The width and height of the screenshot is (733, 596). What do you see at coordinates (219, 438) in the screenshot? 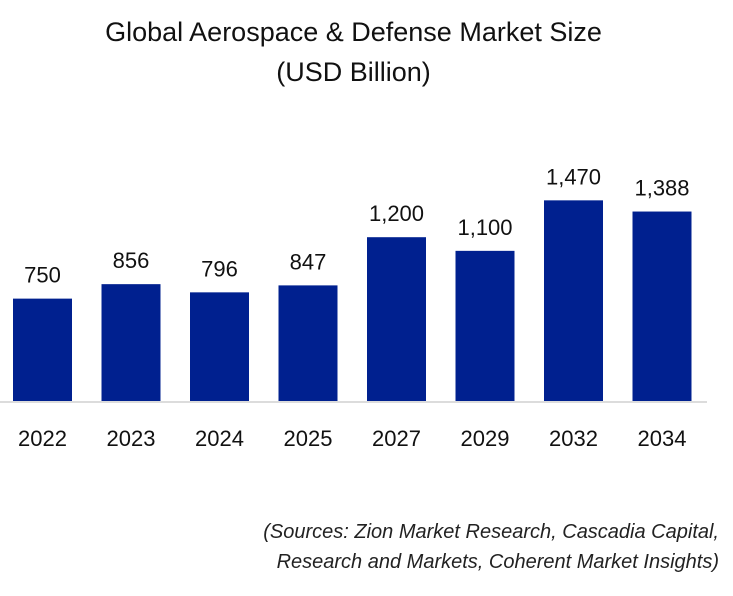
I see `x-tick-label-2024: 2024` at bounding box center [219, 438].